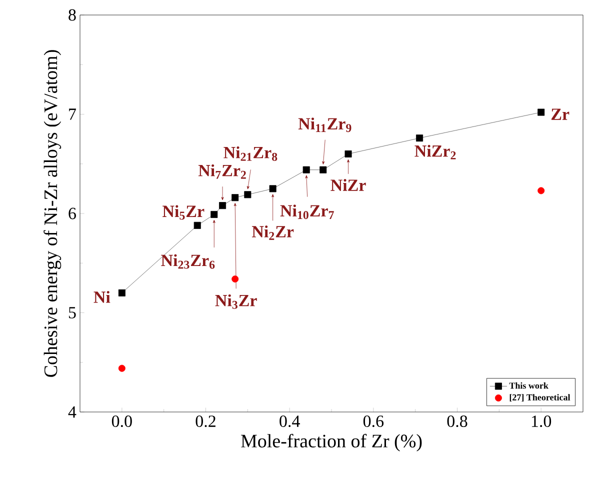  I want to click on legend-label: [27] Theoretical, so click(540, 398).